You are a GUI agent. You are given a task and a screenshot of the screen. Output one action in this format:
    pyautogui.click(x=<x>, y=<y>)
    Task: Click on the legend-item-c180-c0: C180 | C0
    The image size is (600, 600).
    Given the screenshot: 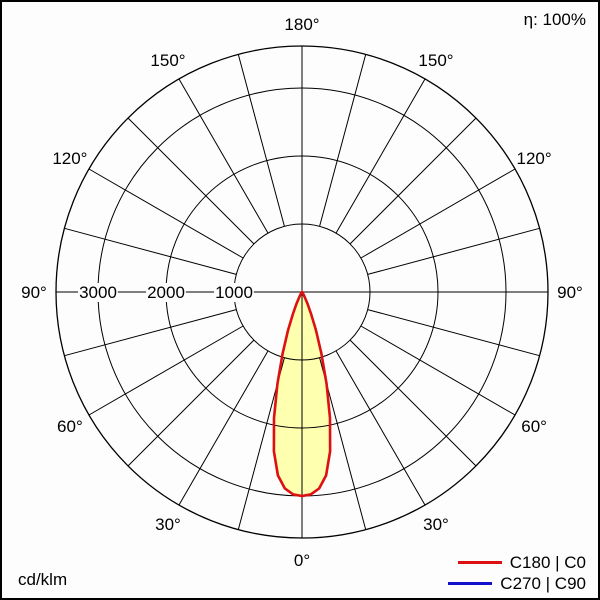 What is the action you would take?
    pyautogui.click(x=517, y=562)
    